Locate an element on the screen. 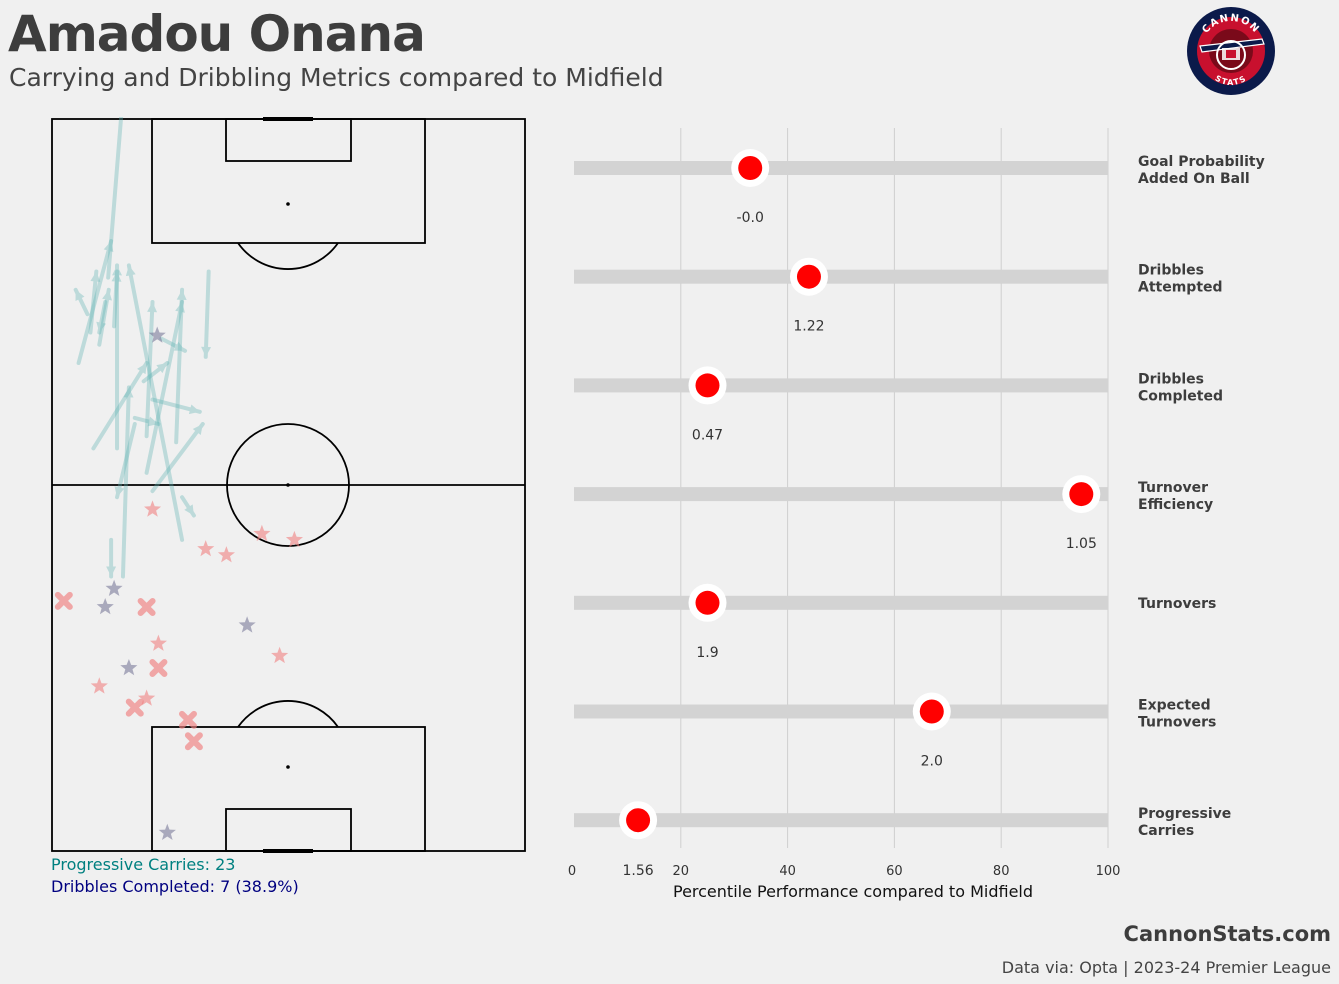 This screenshot has width=1339, height=984. metric-label: Carries is located at coordinates (1166, 831).